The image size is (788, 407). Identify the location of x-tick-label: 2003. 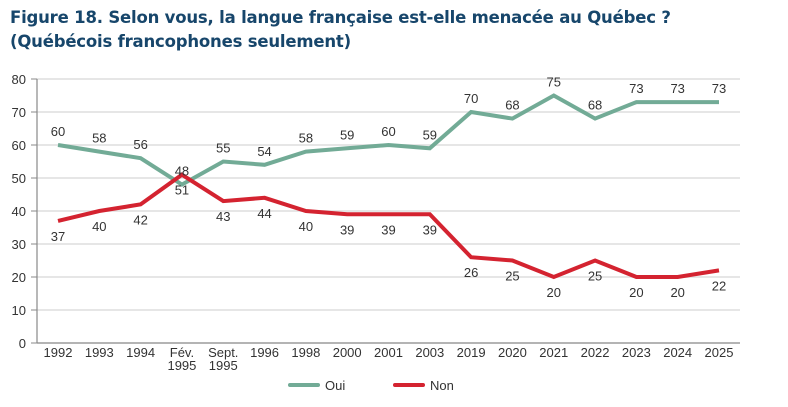
(429, 352).